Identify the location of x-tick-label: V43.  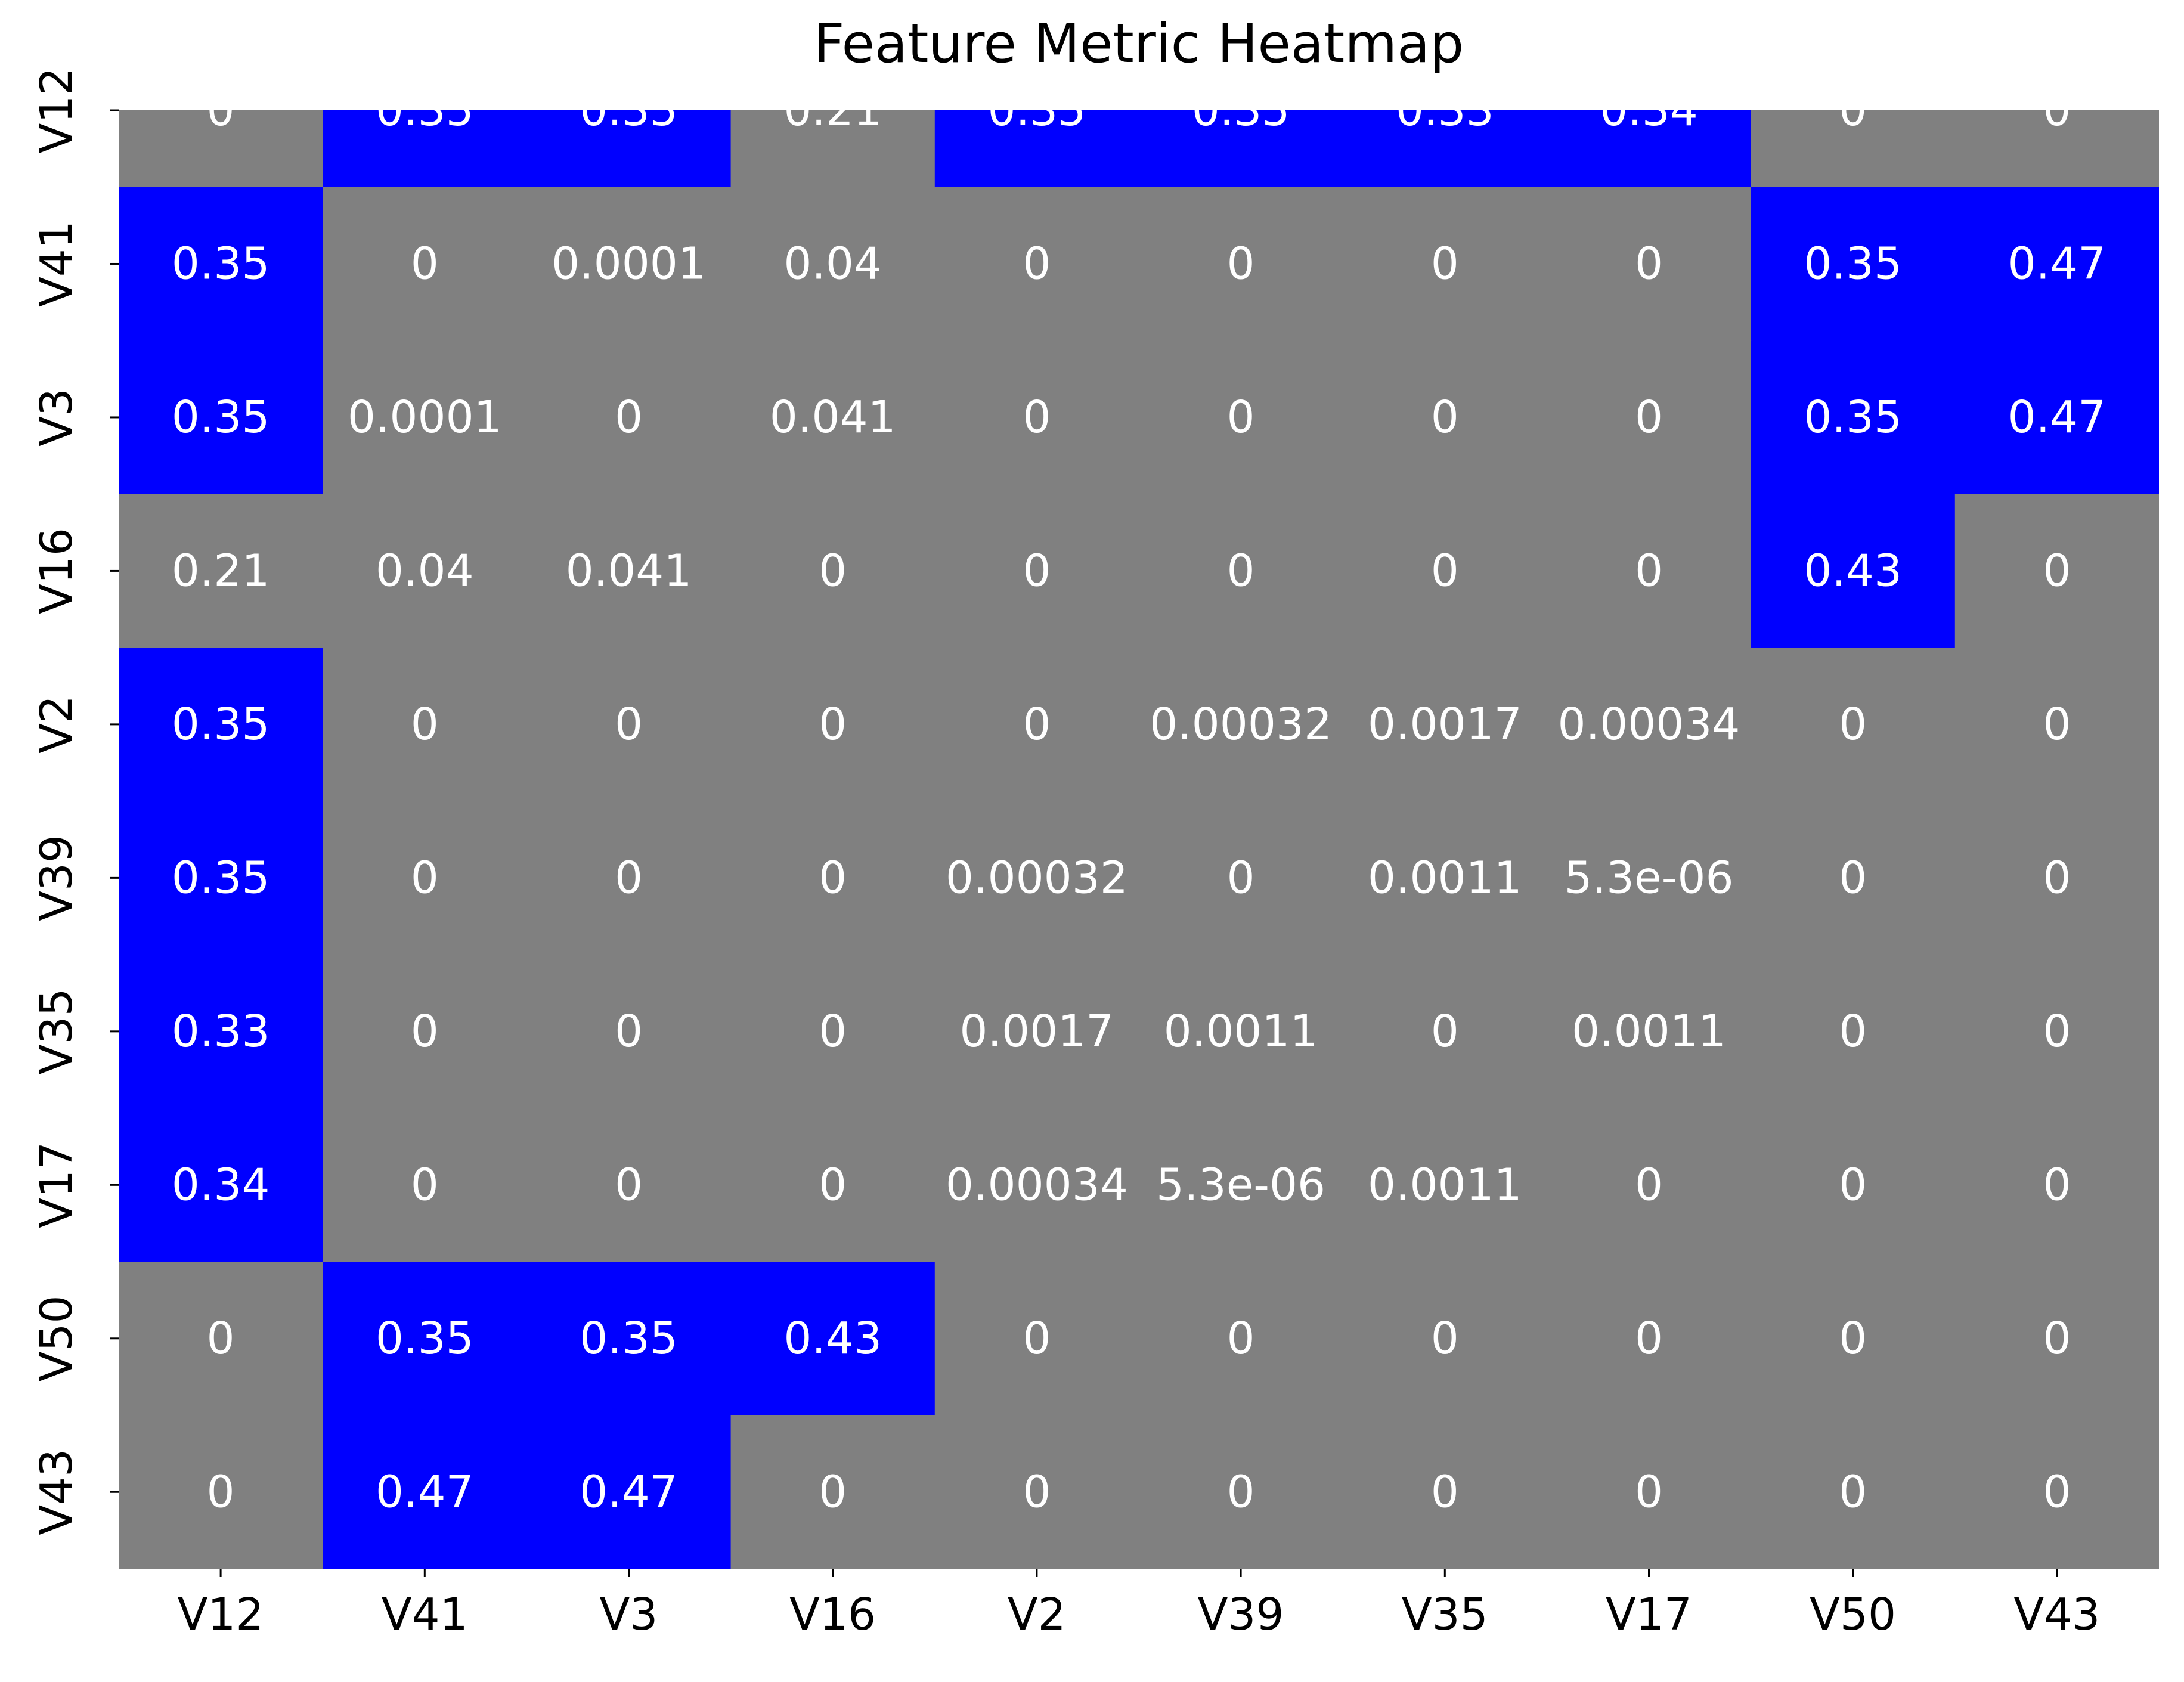
(2058, 1614).